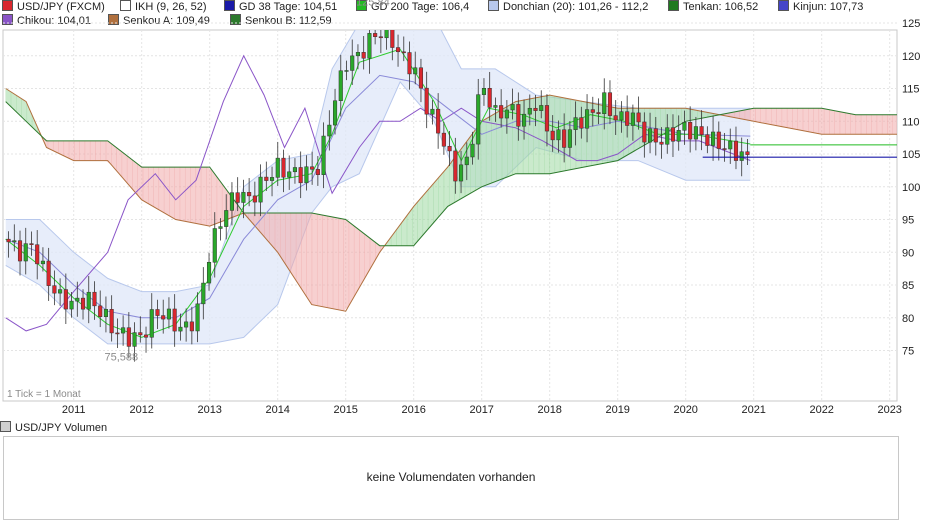 The image size is (940, 526). What do you see at coordinates (420, 7) in the screenshot?
I see `legend-label: GD 200 Tage: 106,4` at bounding box center [420, 7].